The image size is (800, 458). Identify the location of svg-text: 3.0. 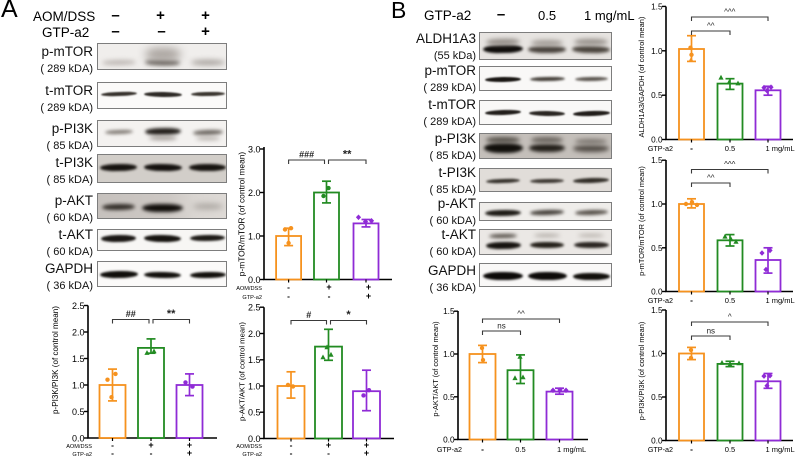
(254, 149).